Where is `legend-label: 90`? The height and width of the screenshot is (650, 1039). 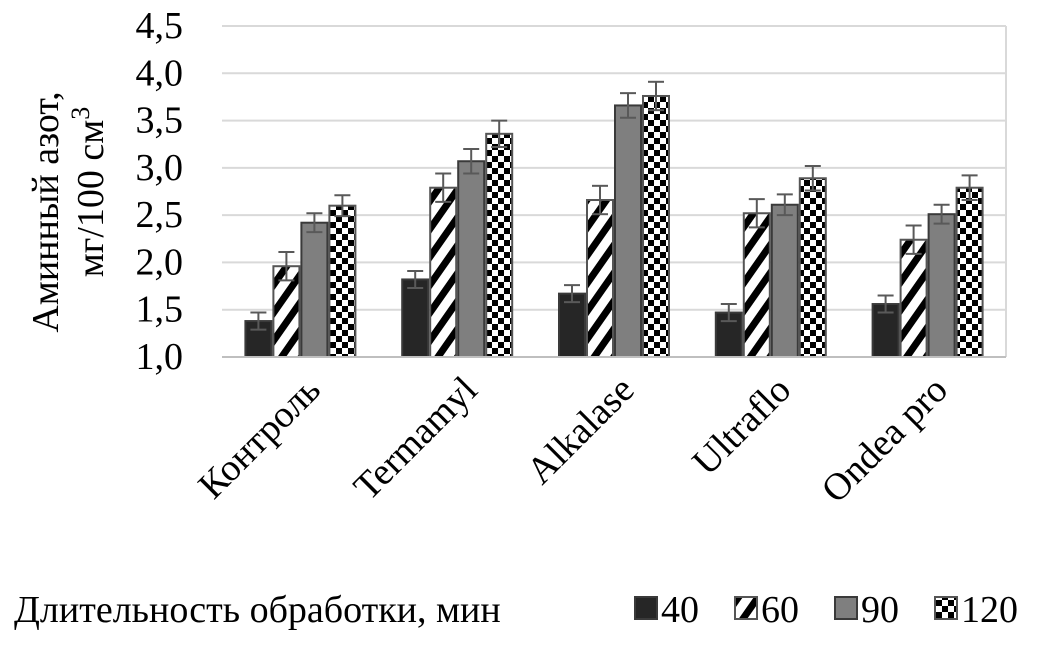 legend-label: 90 is located at coordinates (880, 610).